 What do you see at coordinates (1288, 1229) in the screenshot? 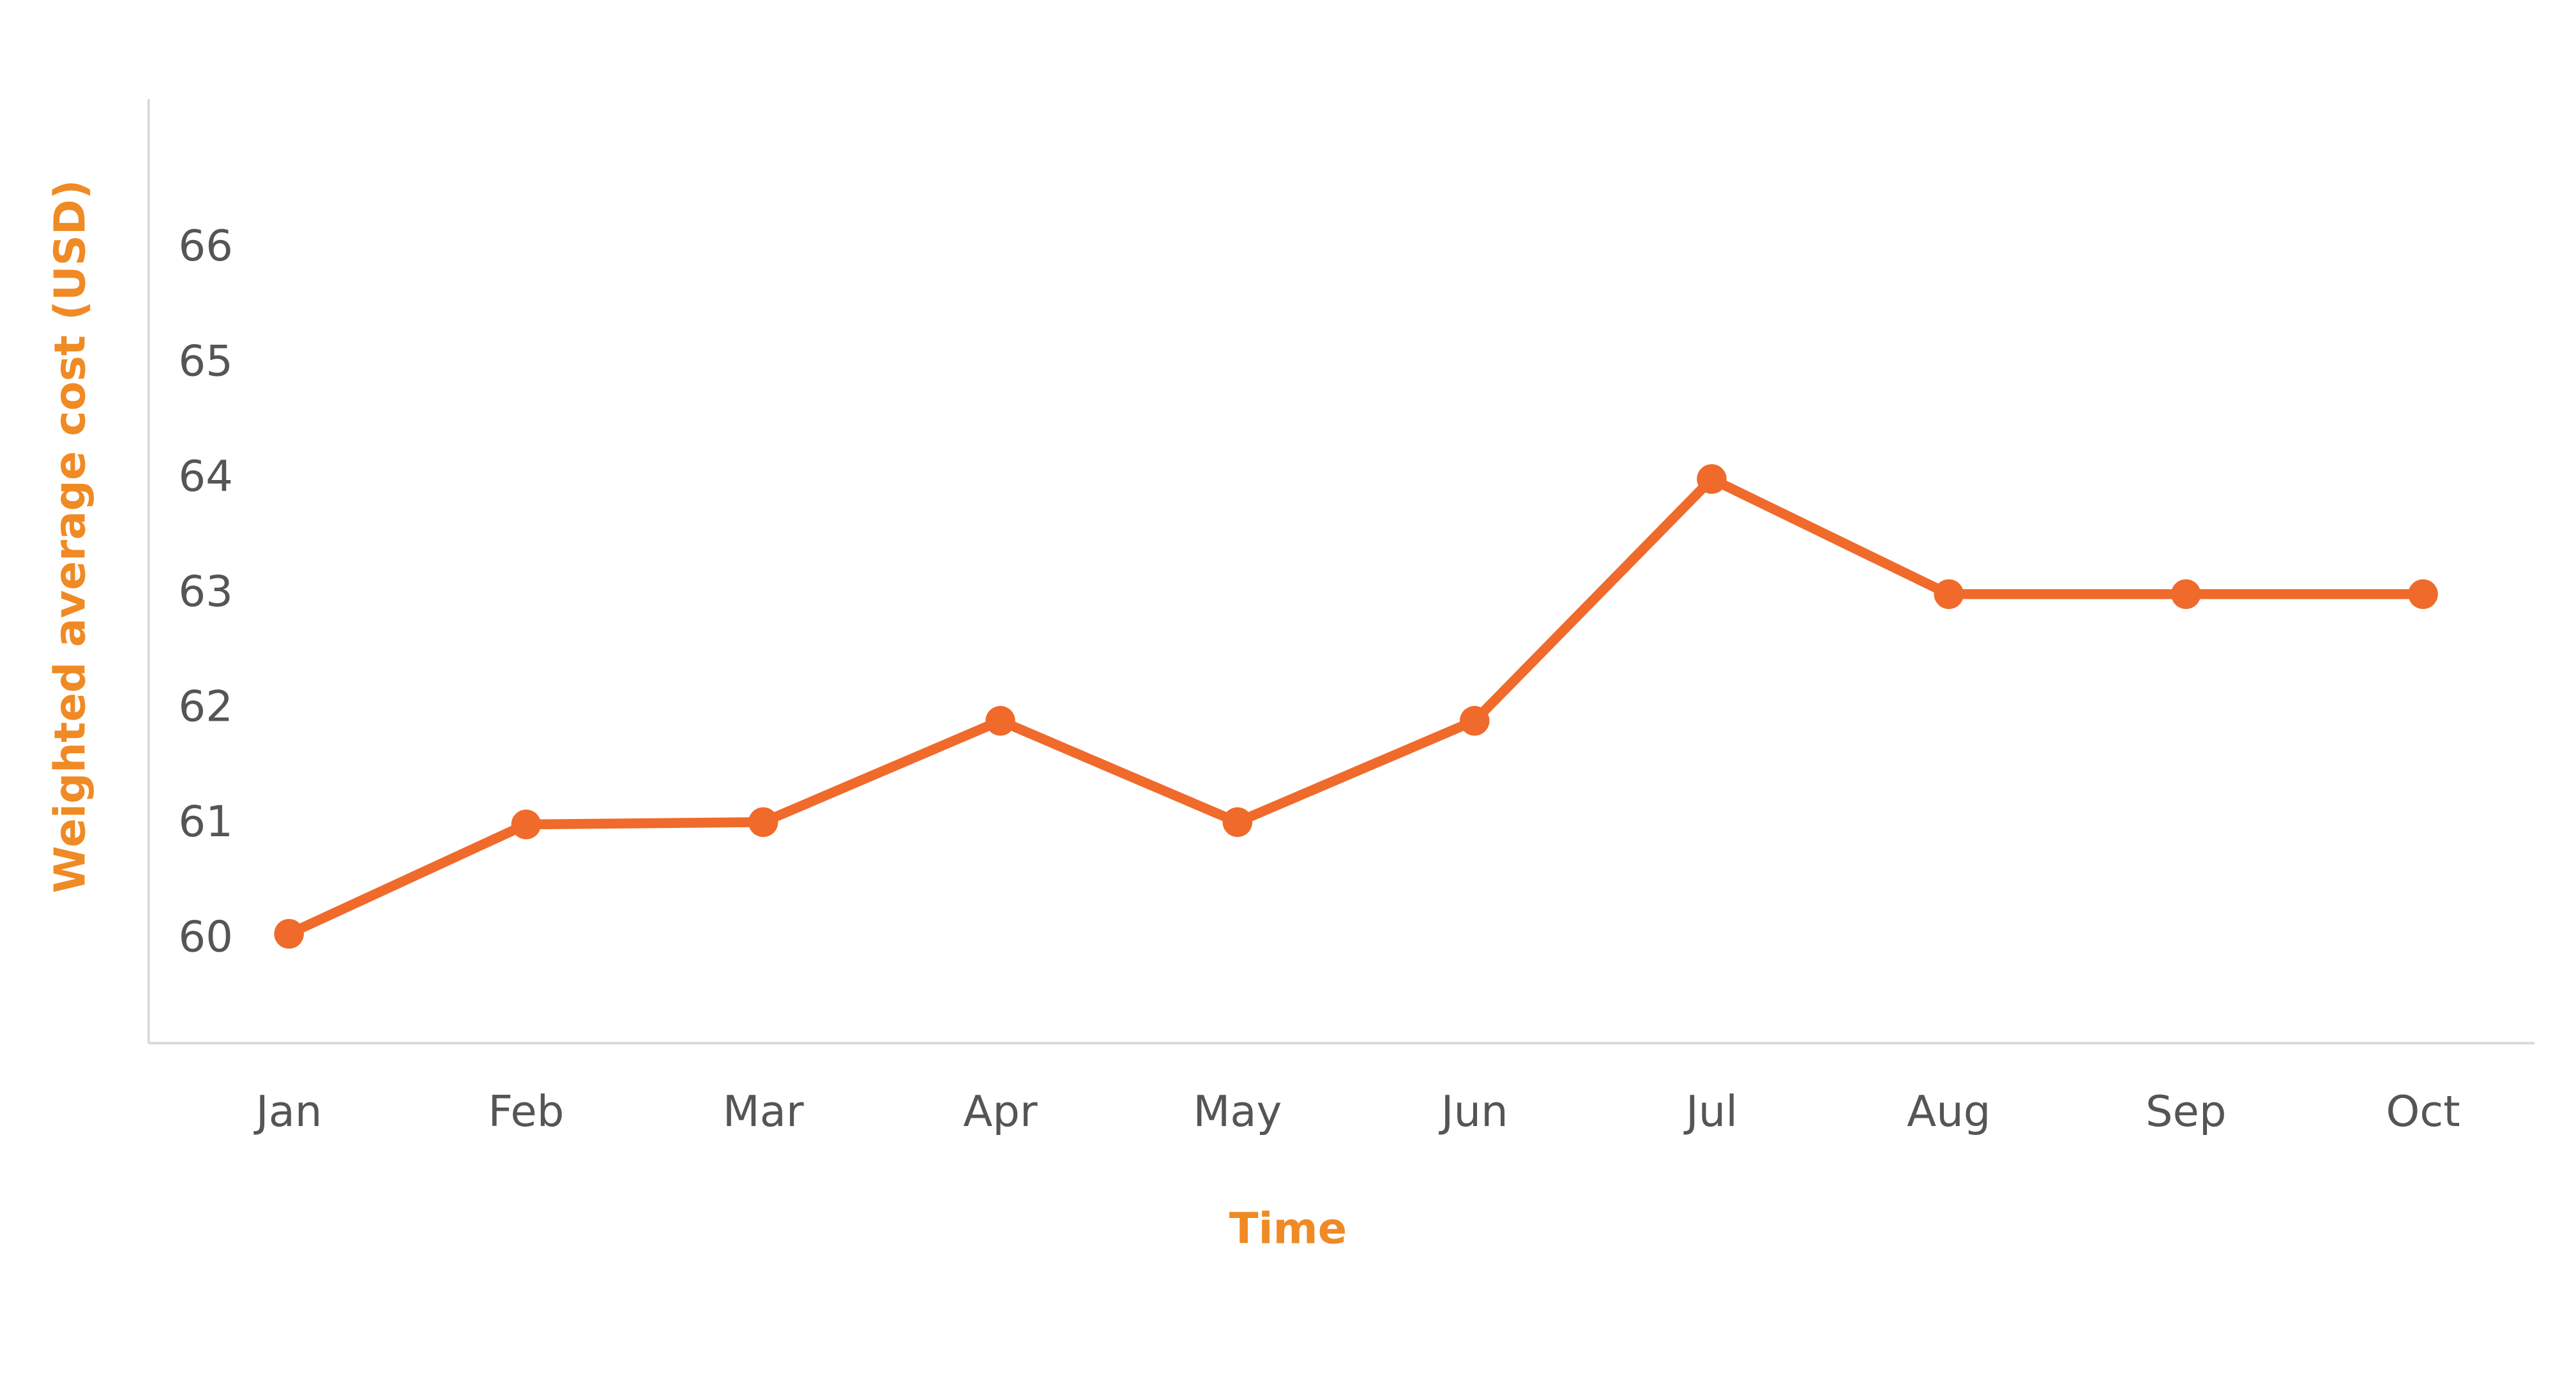
I see `x-axis-label: Time` at bounding box center [1288, 1229].